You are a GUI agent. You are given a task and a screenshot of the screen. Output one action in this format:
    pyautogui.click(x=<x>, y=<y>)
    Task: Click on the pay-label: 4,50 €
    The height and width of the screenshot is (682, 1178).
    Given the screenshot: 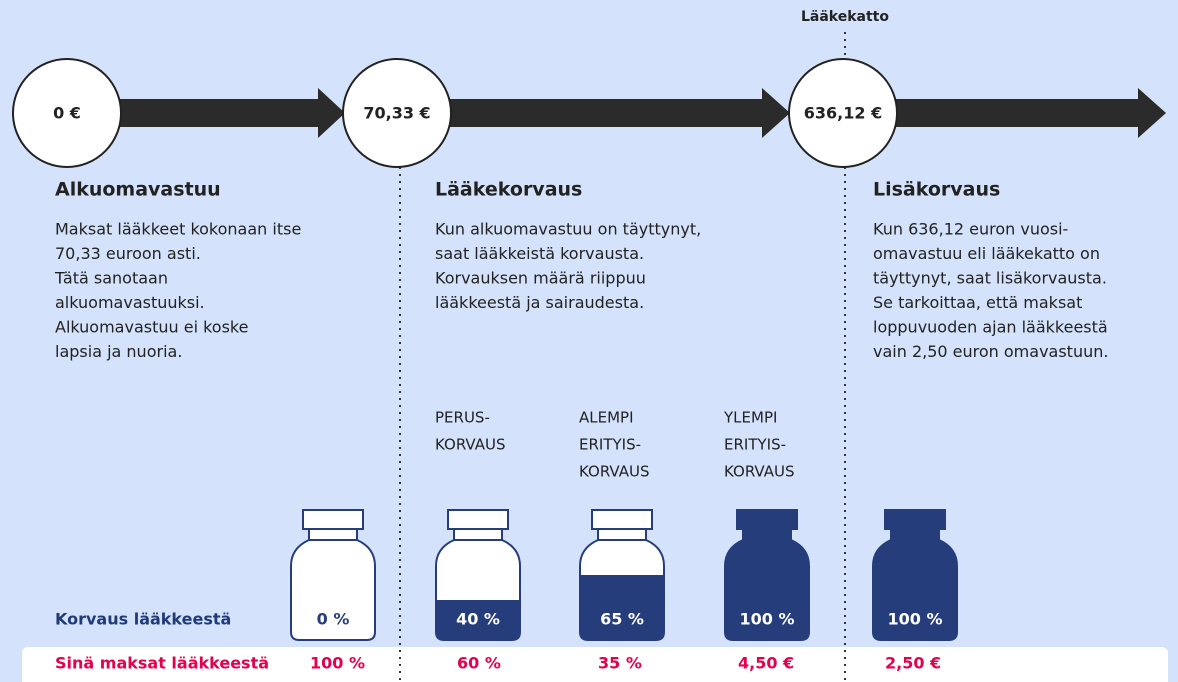 What is the action you would take?
    pyautogui.click(x=766, y=663)
    